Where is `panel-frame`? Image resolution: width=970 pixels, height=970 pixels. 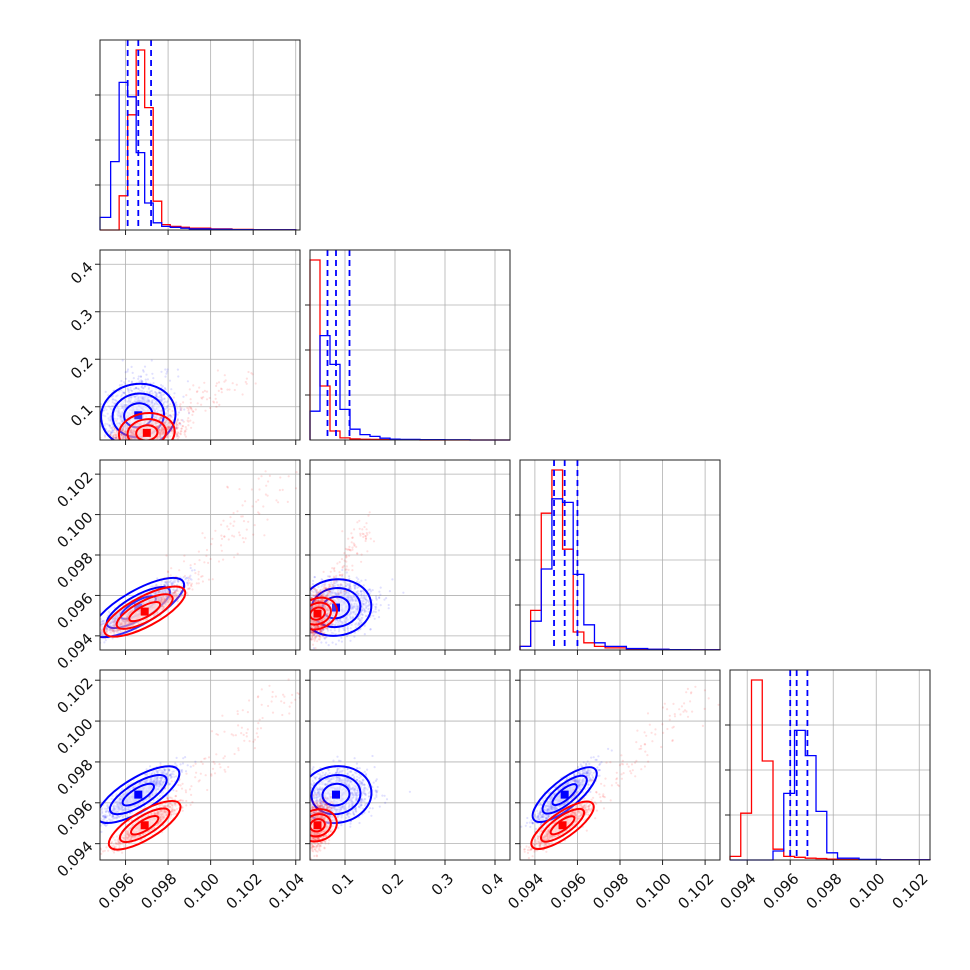 panel-frame is located at coordinates (410, 345).